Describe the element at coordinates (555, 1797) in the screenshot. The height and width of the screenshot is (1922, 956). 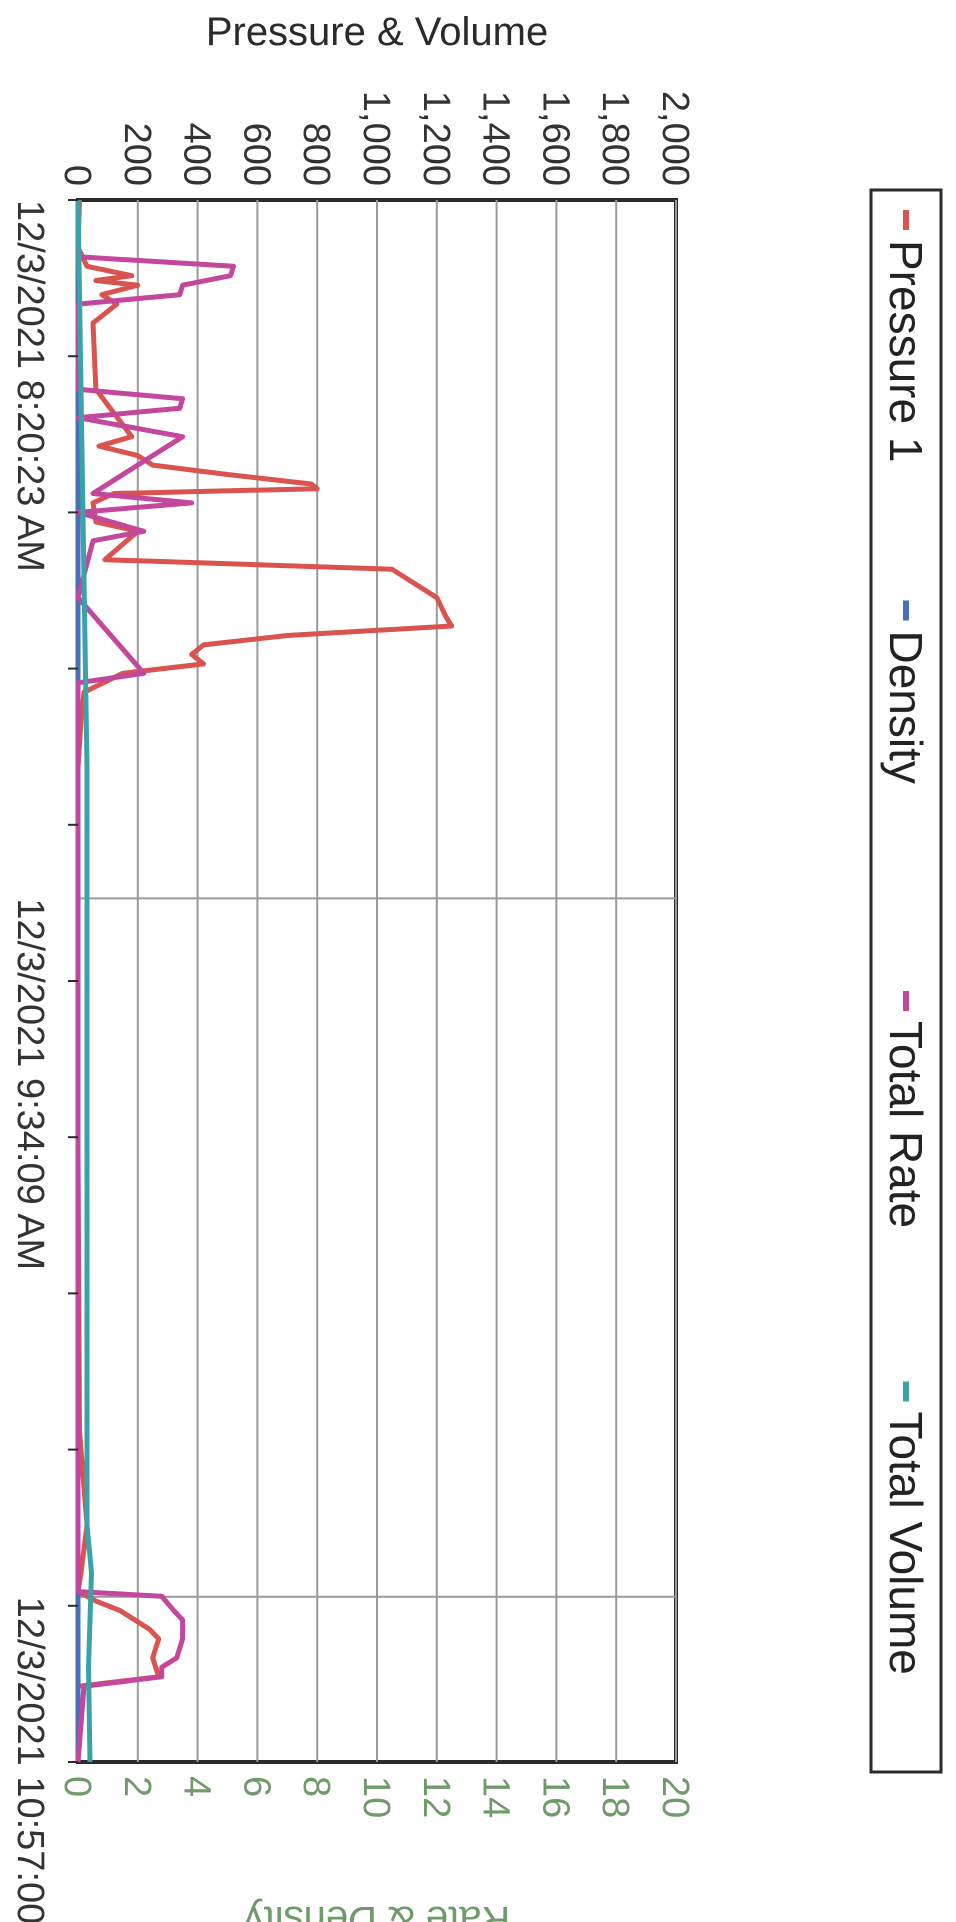
I see `right-tick-label: 16` at that location.